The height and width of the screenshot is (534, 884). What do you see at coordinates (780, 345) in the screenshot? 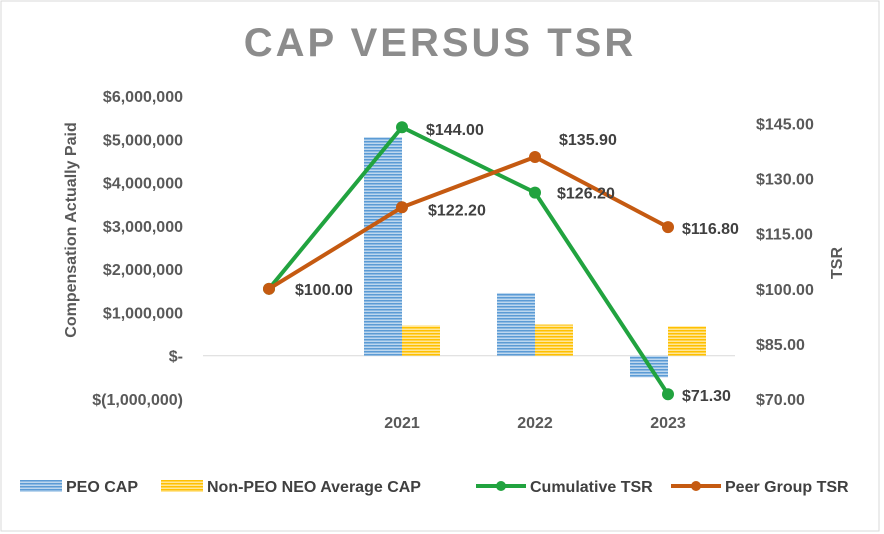
I see `y2-tick-label: $85.00` at bounding box center [780, 345].